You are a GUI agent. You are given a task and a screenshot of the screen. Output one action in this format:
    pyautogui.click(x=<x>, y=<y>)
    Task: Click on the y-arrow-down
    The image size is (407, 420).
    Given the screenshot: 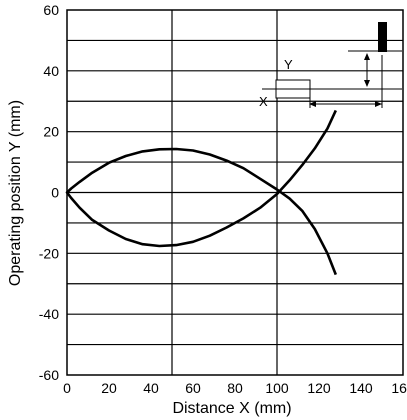 What is the action you would take?
    pyautogui.click(x=367, y=83)
    